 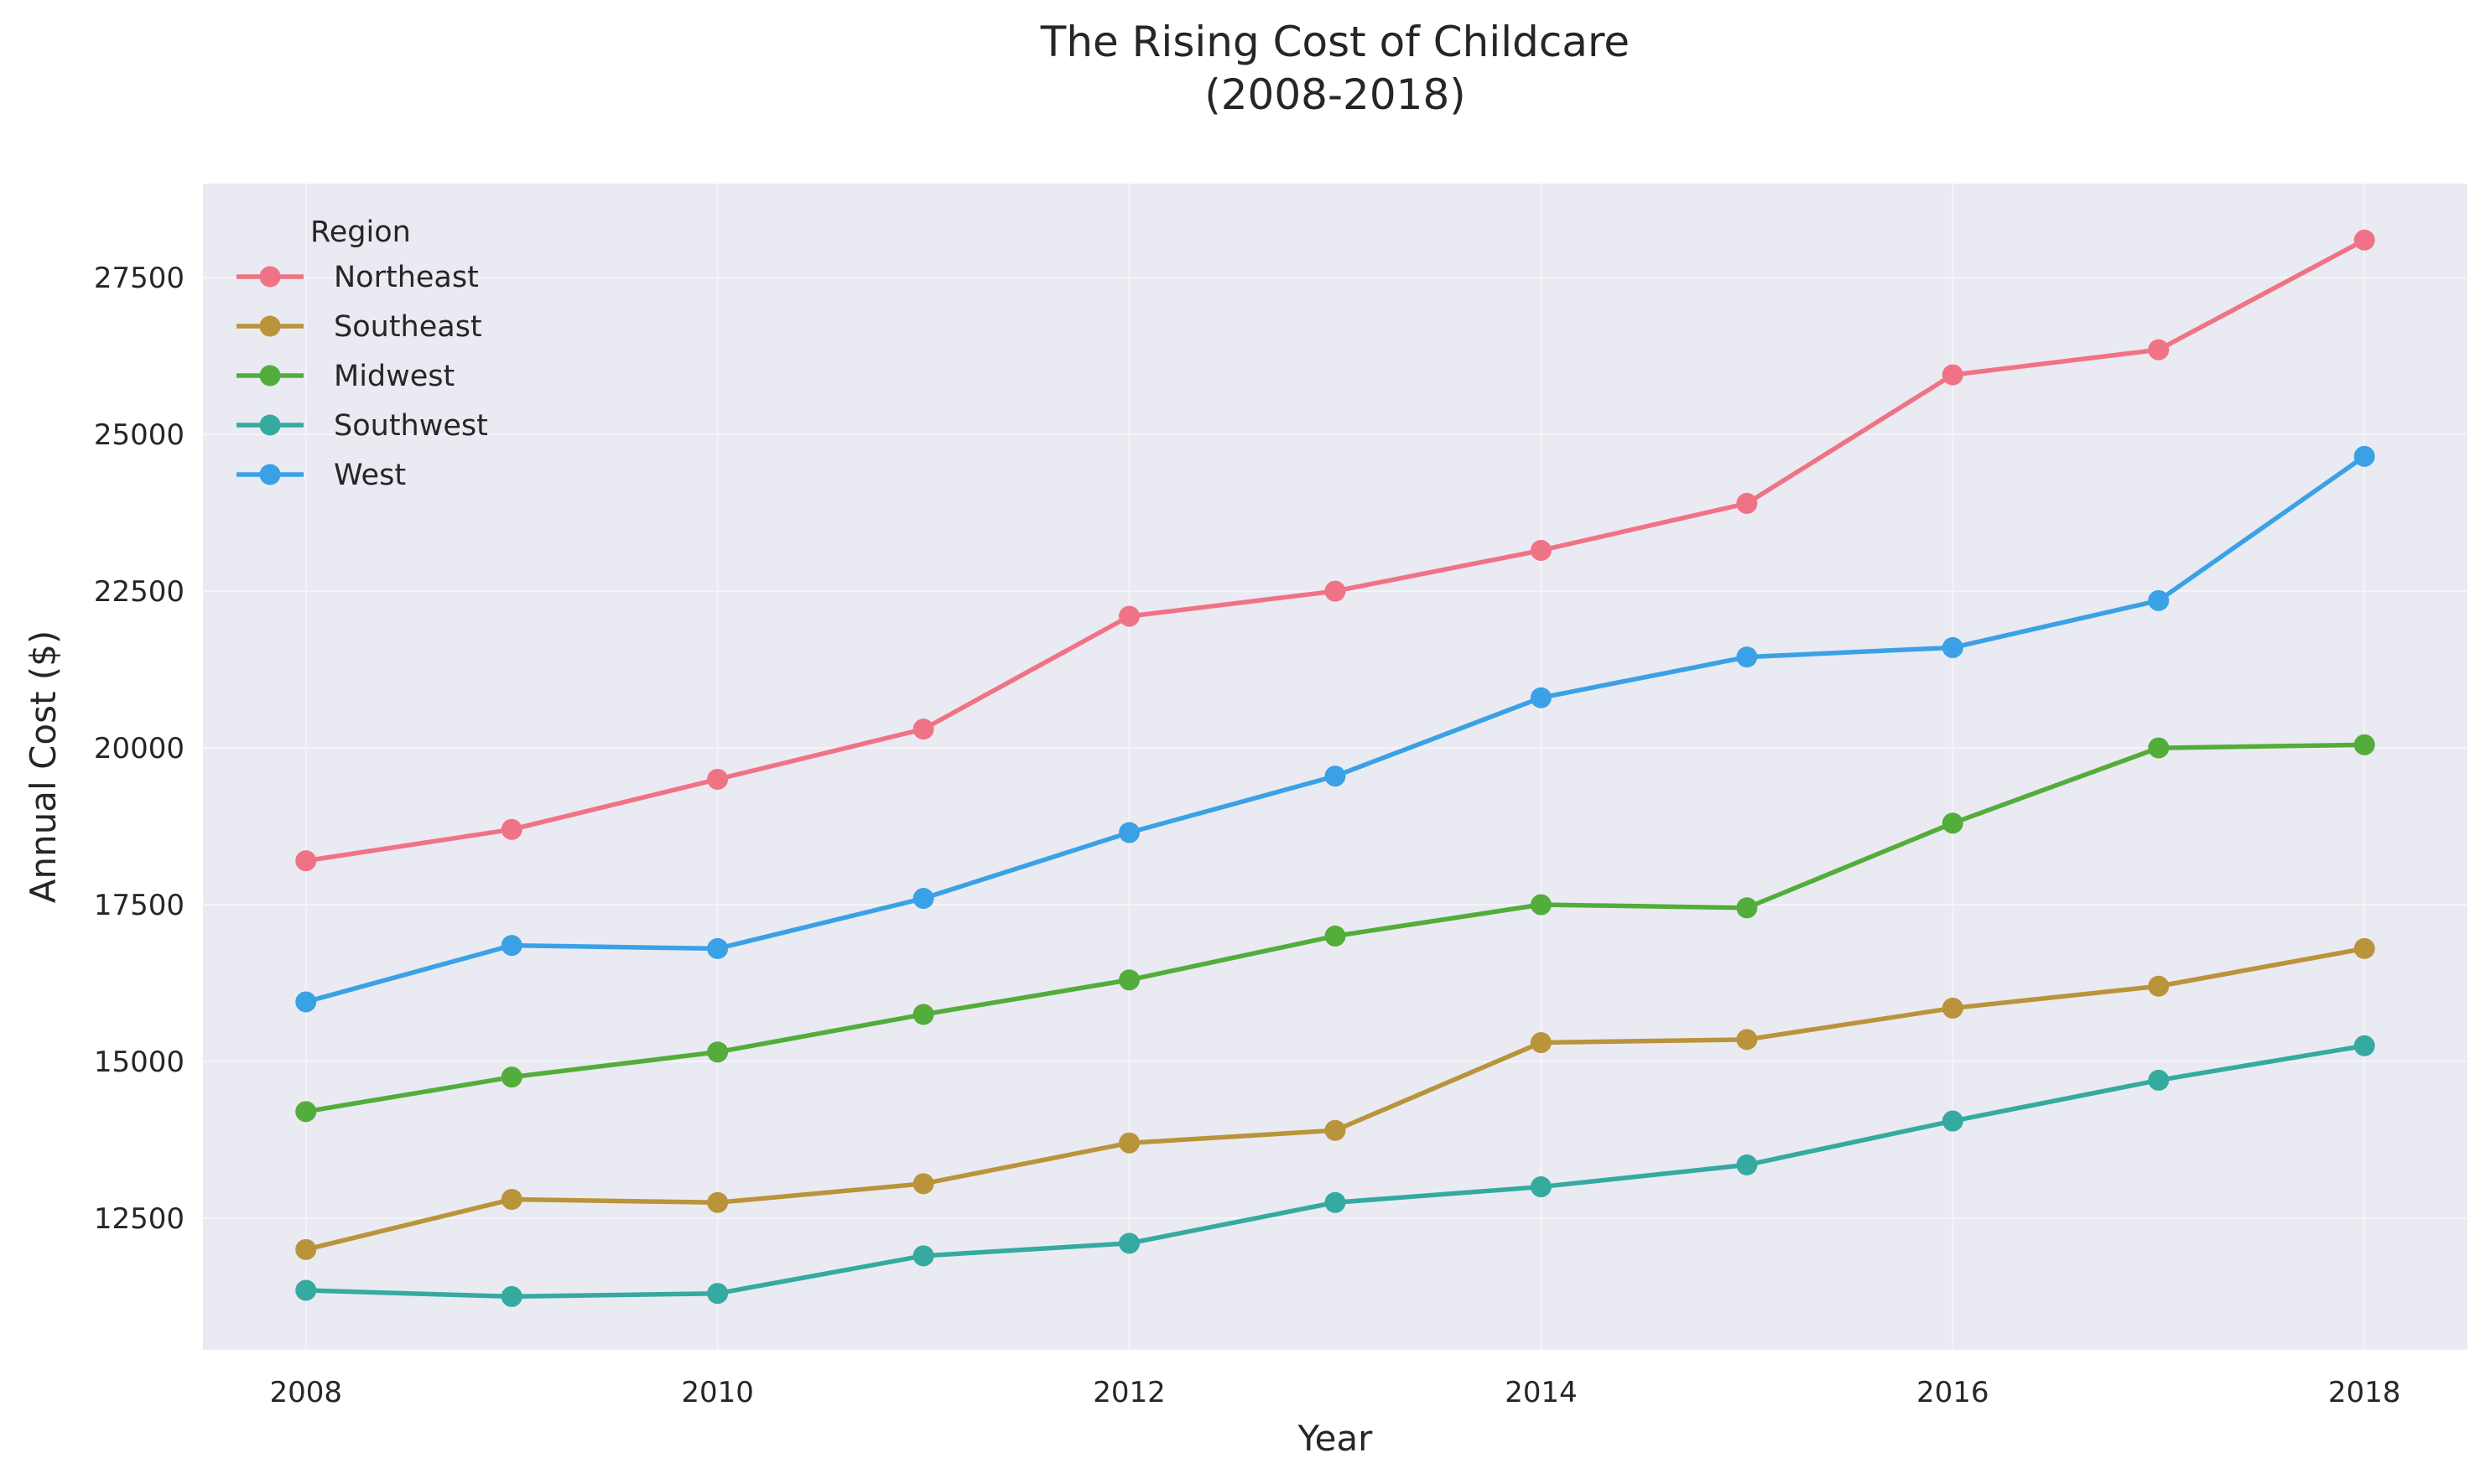 I want to click on x-tick-label: 2016, so click(x=1952, y=1392).